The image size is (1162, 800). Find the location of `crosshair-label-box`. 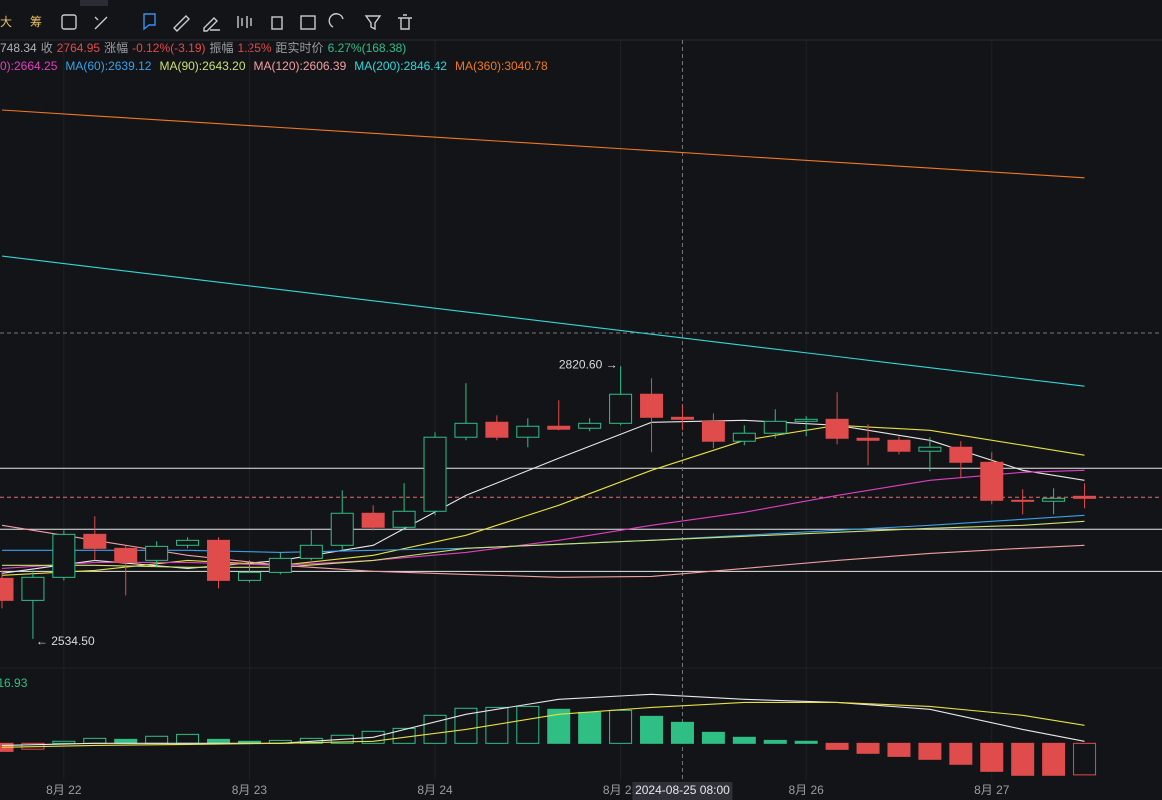

crosshair-label-box is located at coordinates (682, 791).